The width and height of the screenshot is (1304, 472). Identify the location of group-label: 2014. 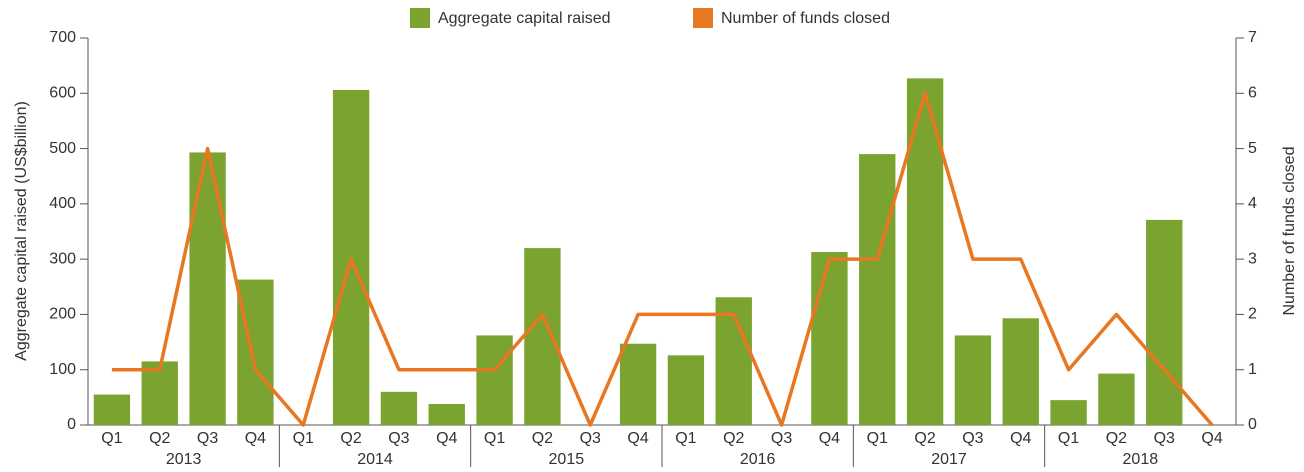
(375, 459).